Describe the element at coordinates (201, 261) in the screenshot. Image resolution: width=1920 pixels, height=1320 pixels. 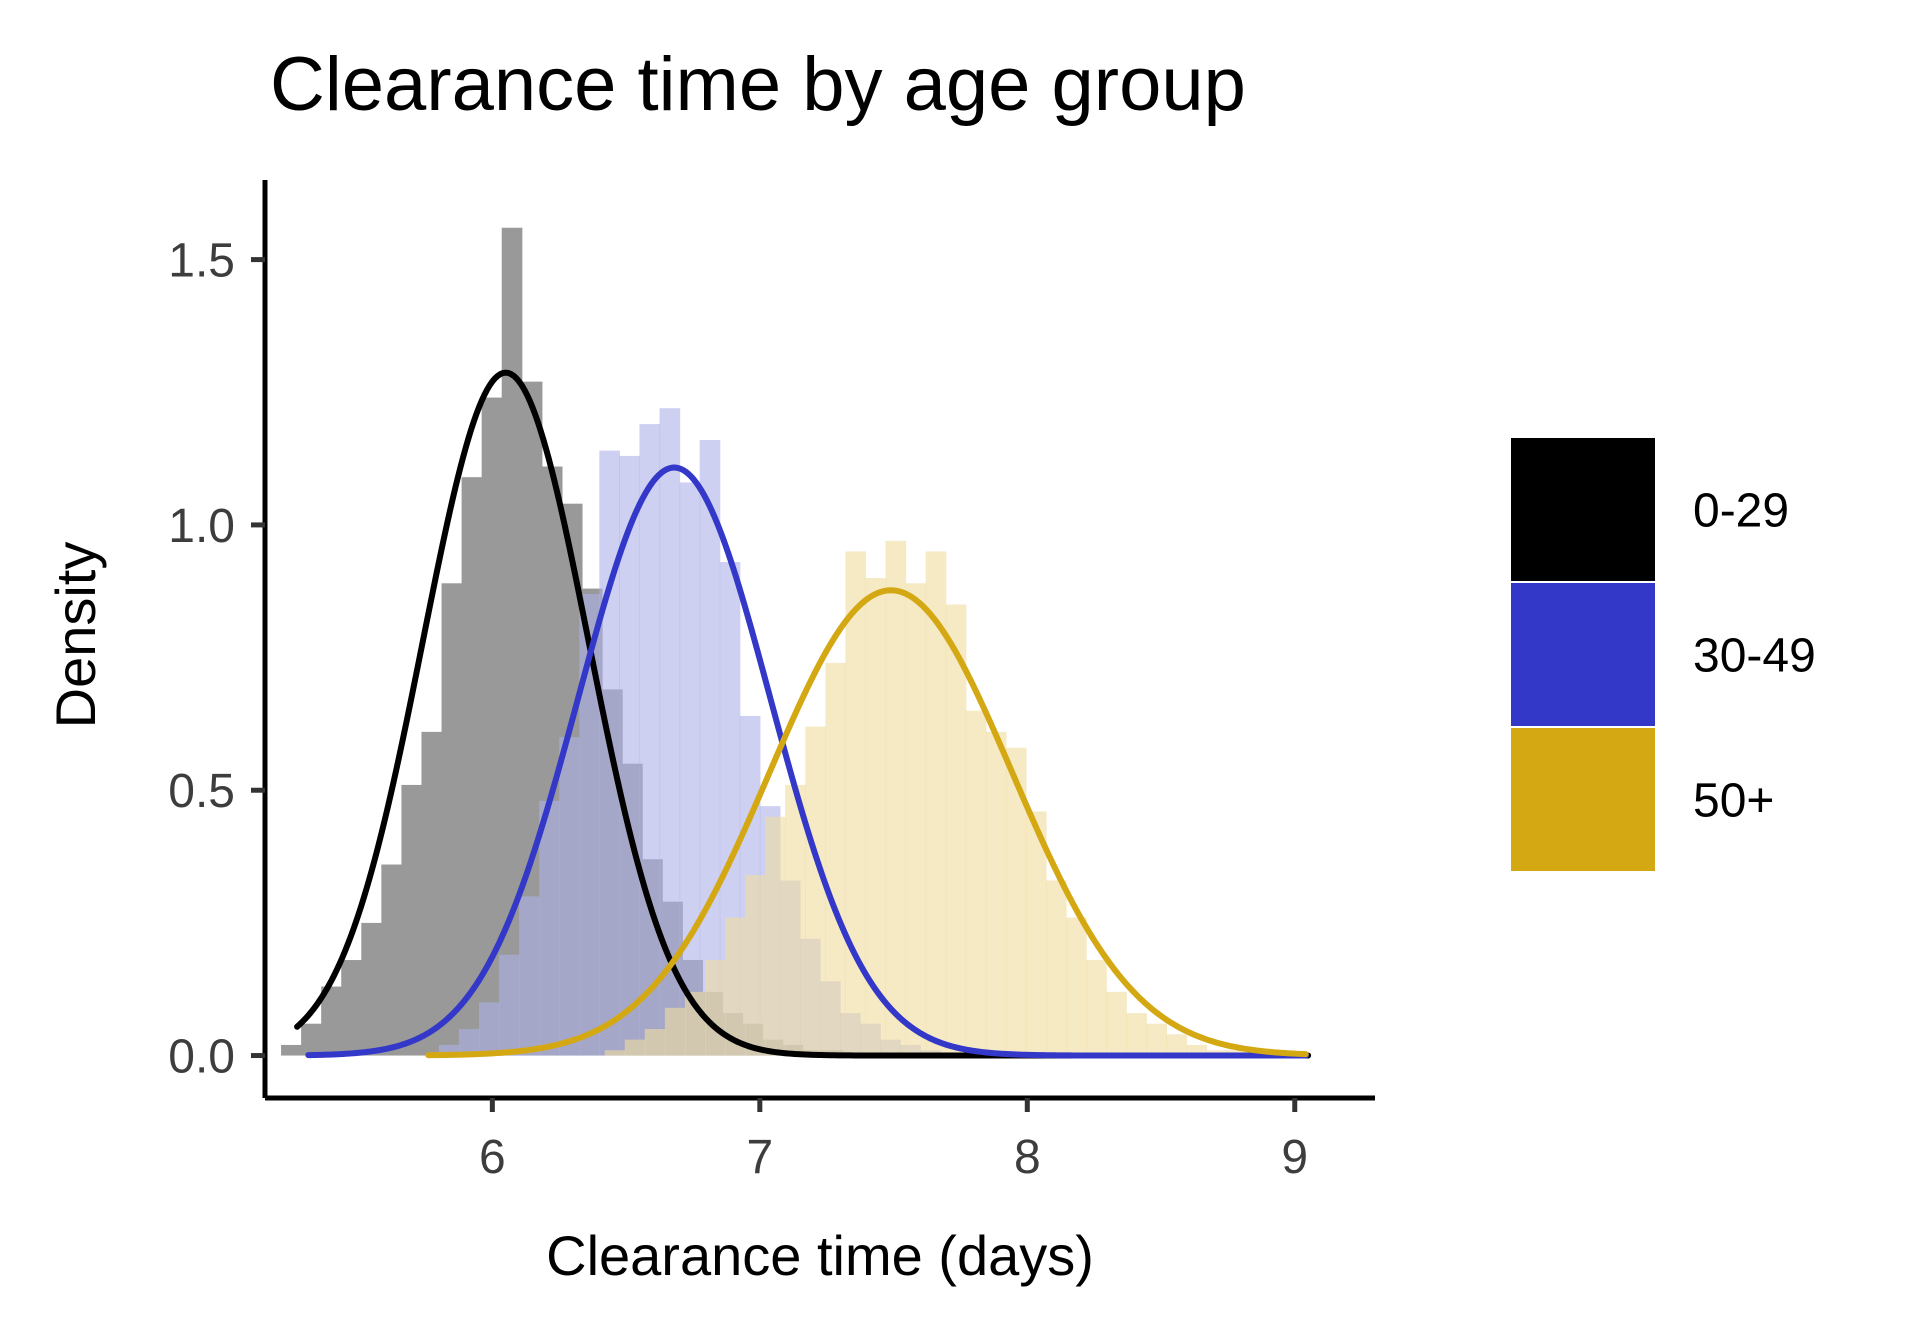
I see `y-tick-label: 1.5` at that location.